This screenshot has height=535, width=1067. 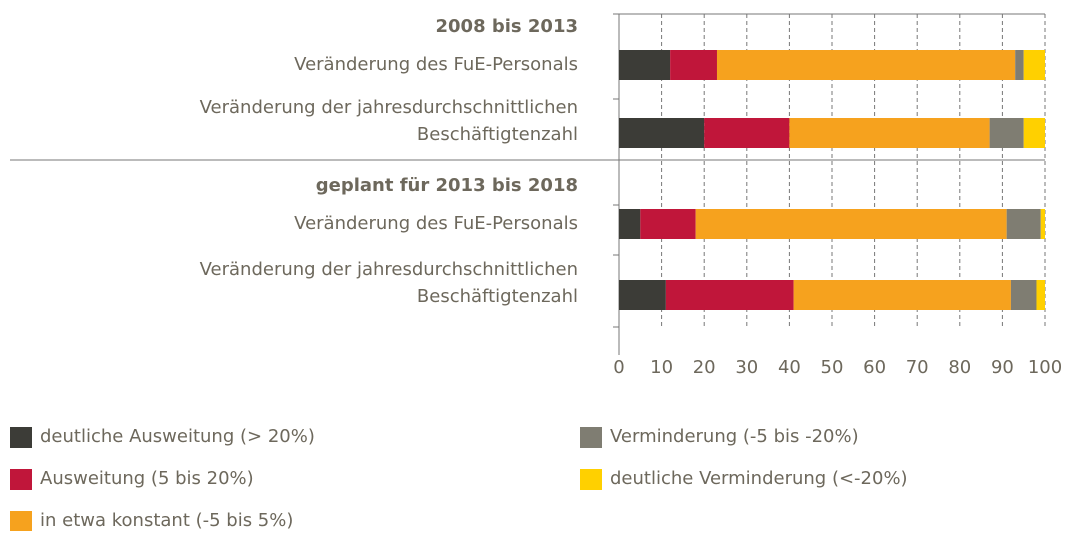 What do you see at coordinates (661, 367) in the screenshot?
I see `x-tick-label: 10` at bounding box center [661, 367].